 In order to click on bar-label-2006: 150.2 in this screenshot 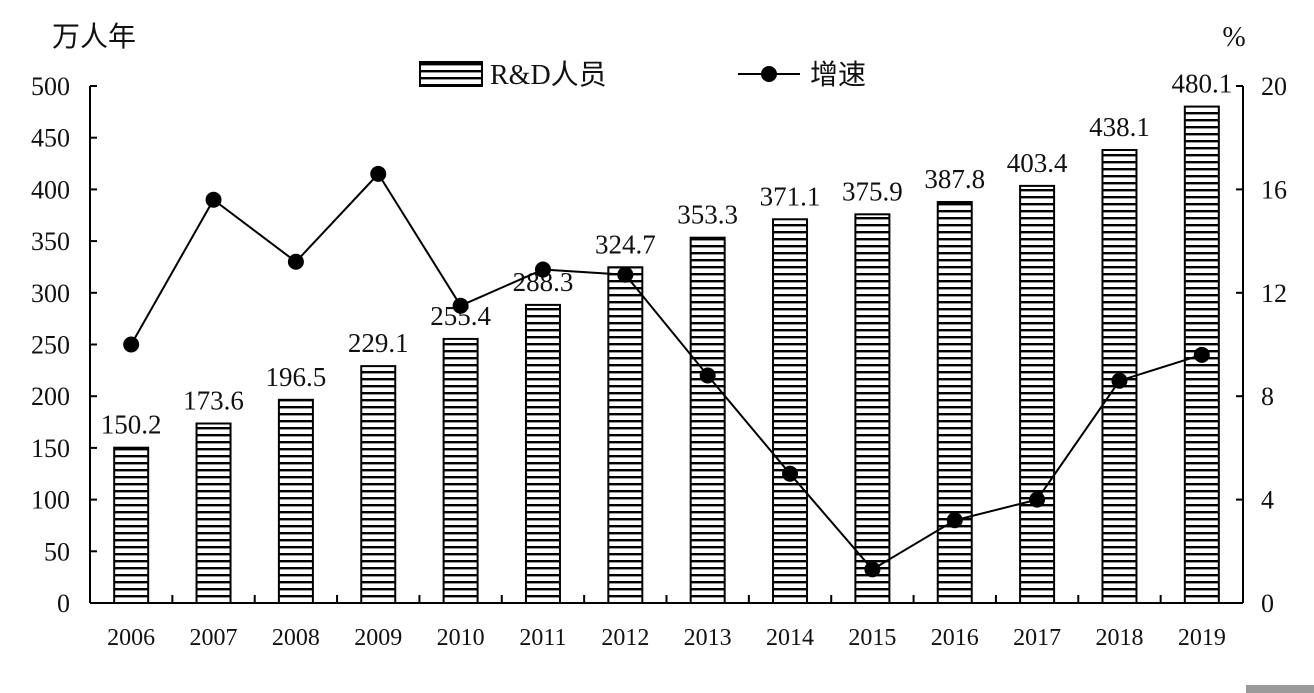, I will do `click(131, 425)`.